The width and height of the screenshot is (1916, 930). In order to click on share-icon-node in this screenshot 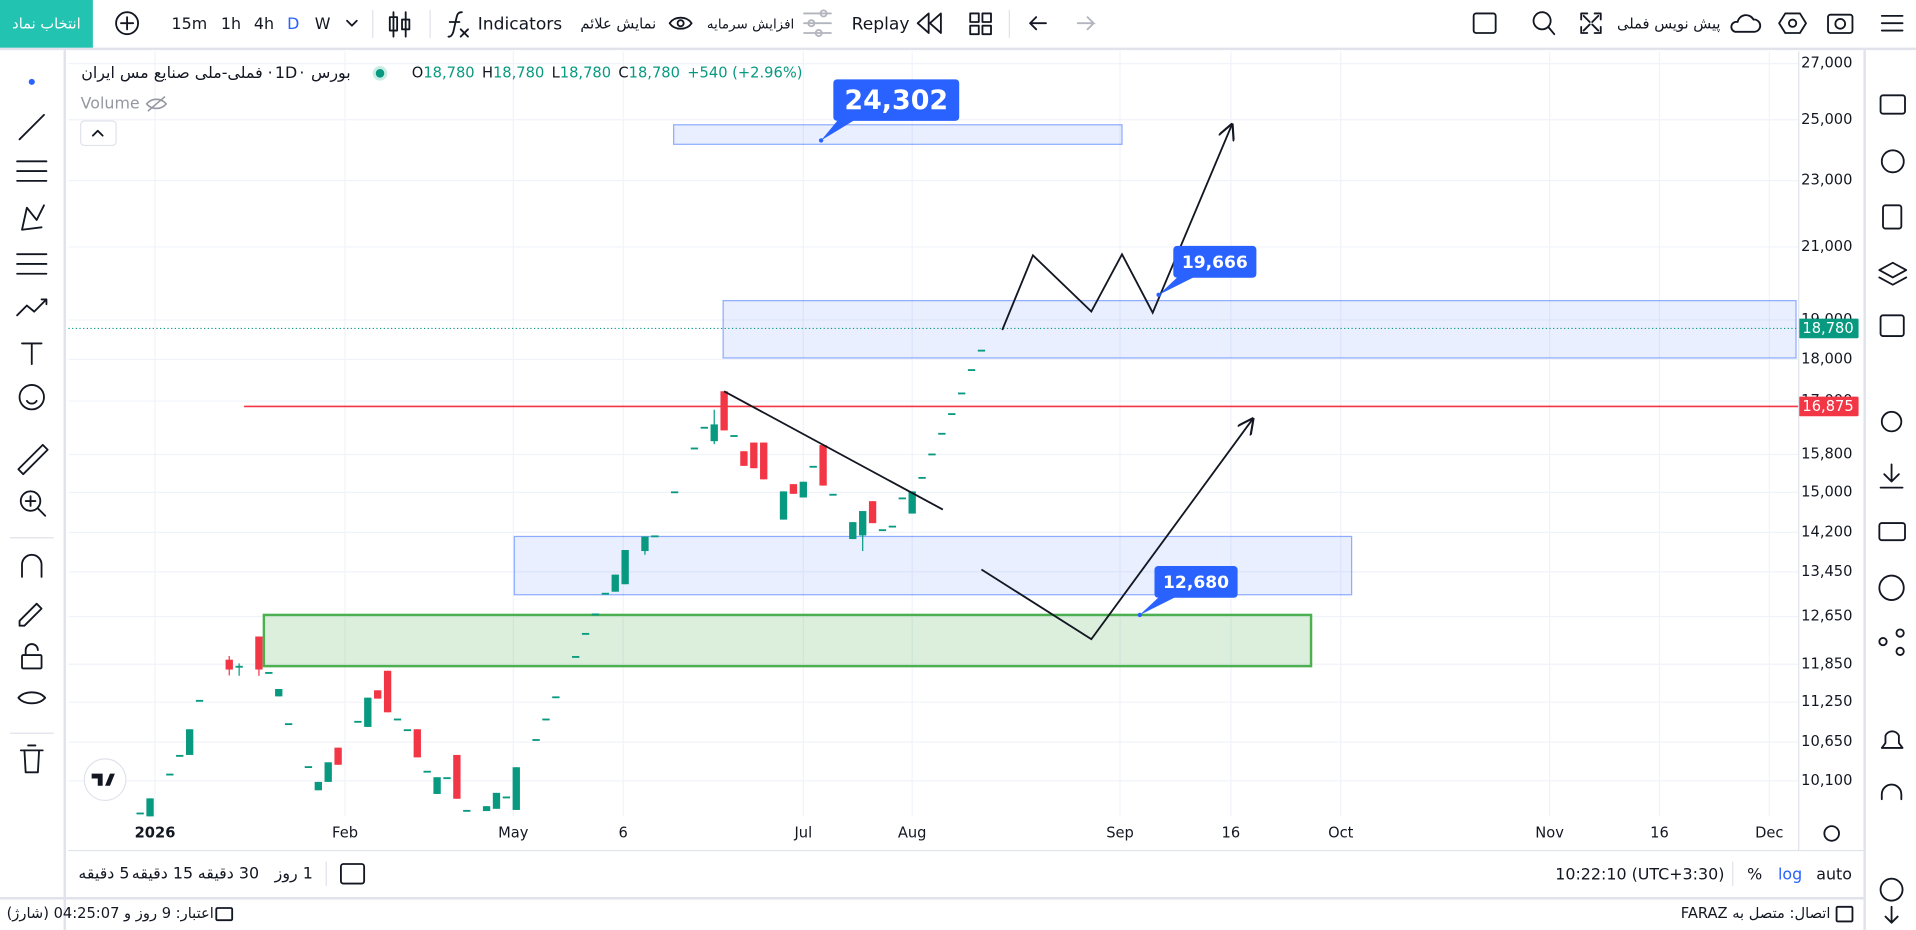, I will do `click(1900, 633)`.